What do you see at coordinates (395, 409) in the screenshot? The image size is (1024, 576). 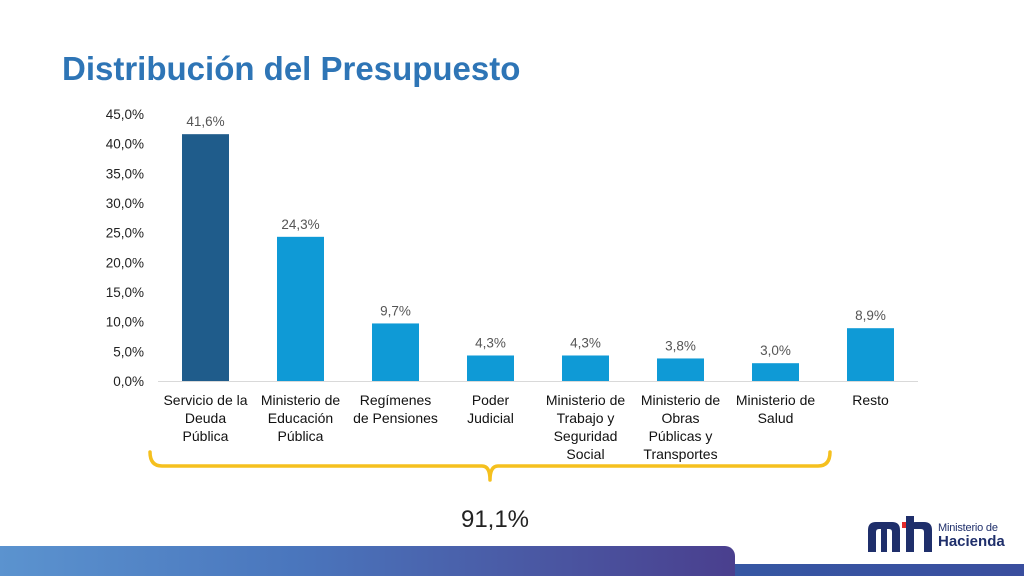 I see `category-label: Regímenes de Pensiones` at bounding box center [395, 409].